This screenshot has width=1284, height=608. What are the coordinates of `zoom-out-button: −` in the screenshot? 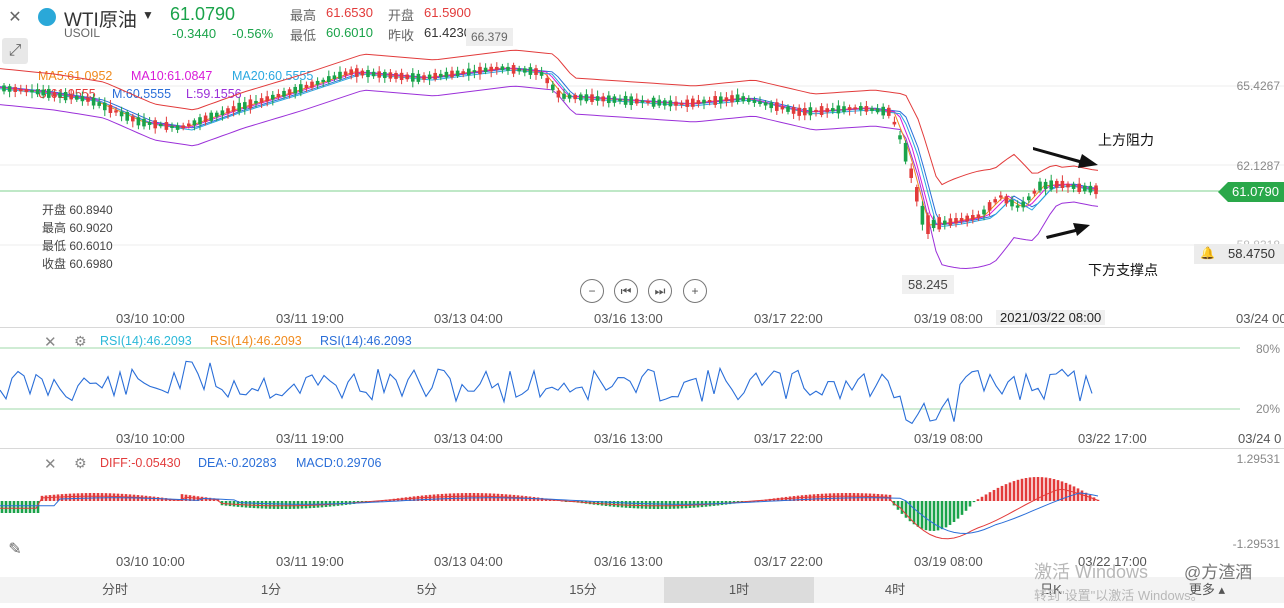 It's located at (592, 291).